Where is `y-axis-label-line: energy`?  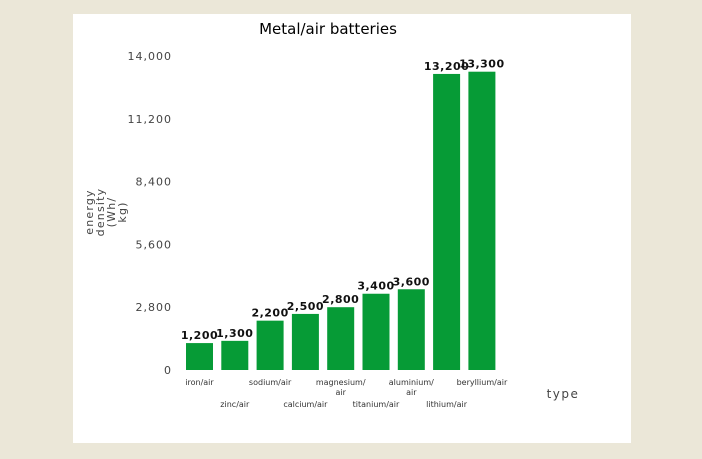 y-axis-label-line: energy is located at coordinates (89, 212).